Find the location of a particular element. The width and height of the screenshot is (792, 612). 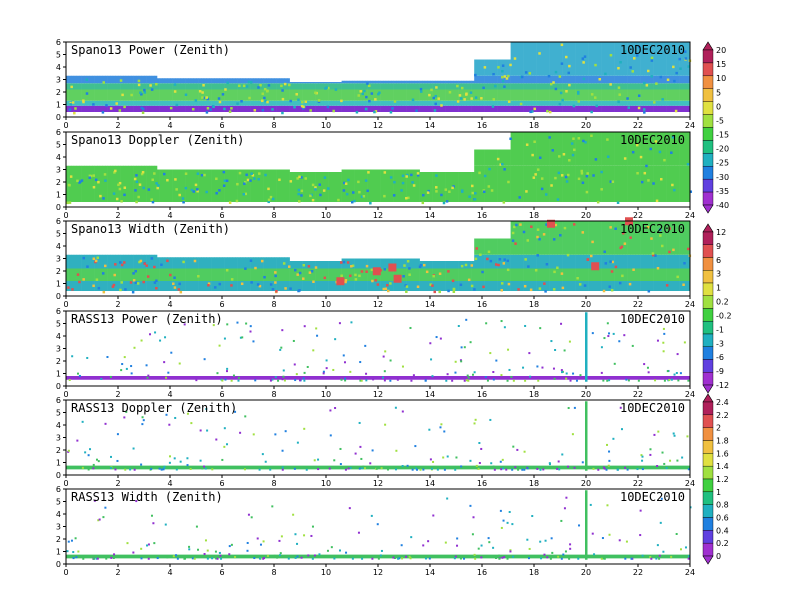

x-tick-label: 8 is located at coordinates (273, 215).